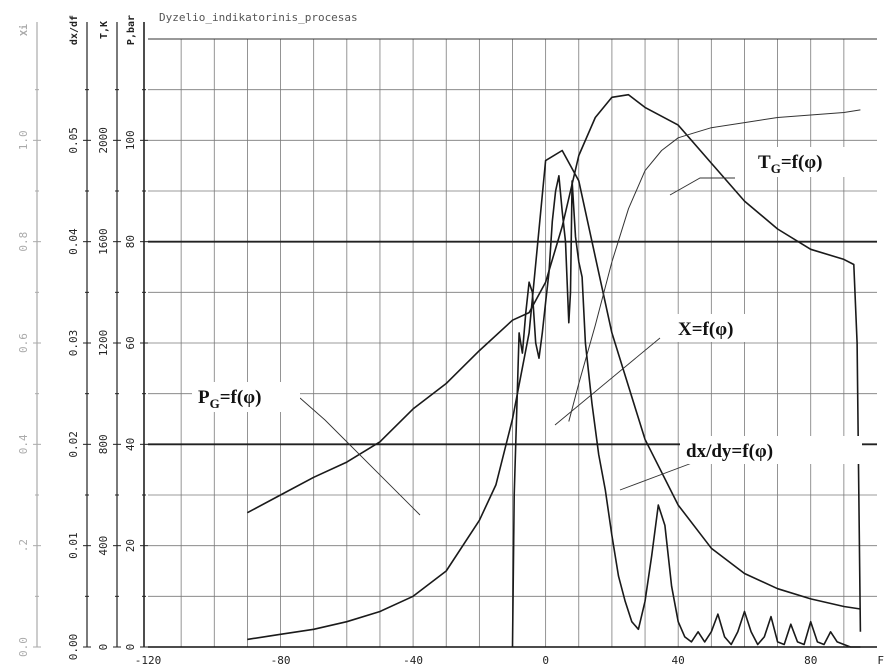  What do you see at coordinates (103, 546) in the screenshot?
I see `y-tick-label: 400` at bounding box center [103, 546].